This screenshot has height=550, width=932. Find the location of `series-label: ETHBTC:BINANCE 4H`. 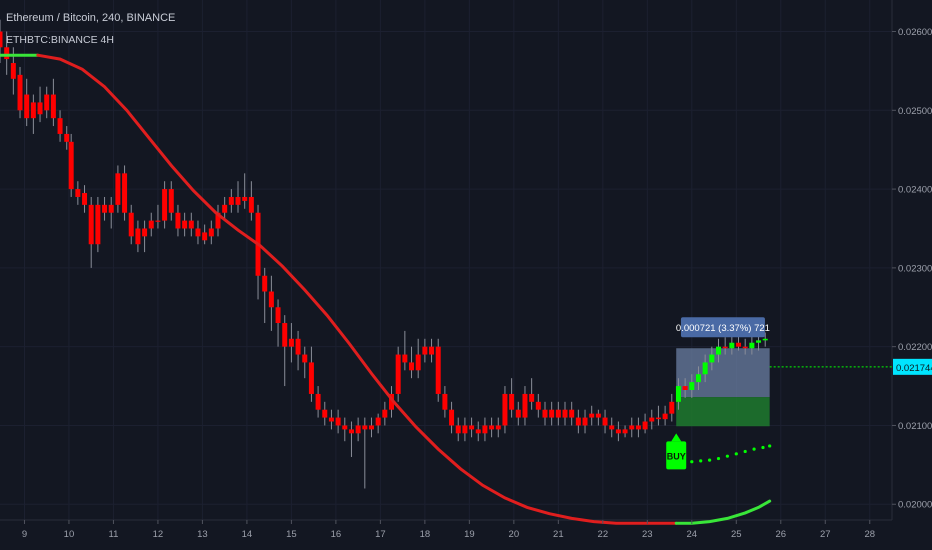

series-label: ETHBTC:BINANCE 4H is located at coordinates (60, 40).